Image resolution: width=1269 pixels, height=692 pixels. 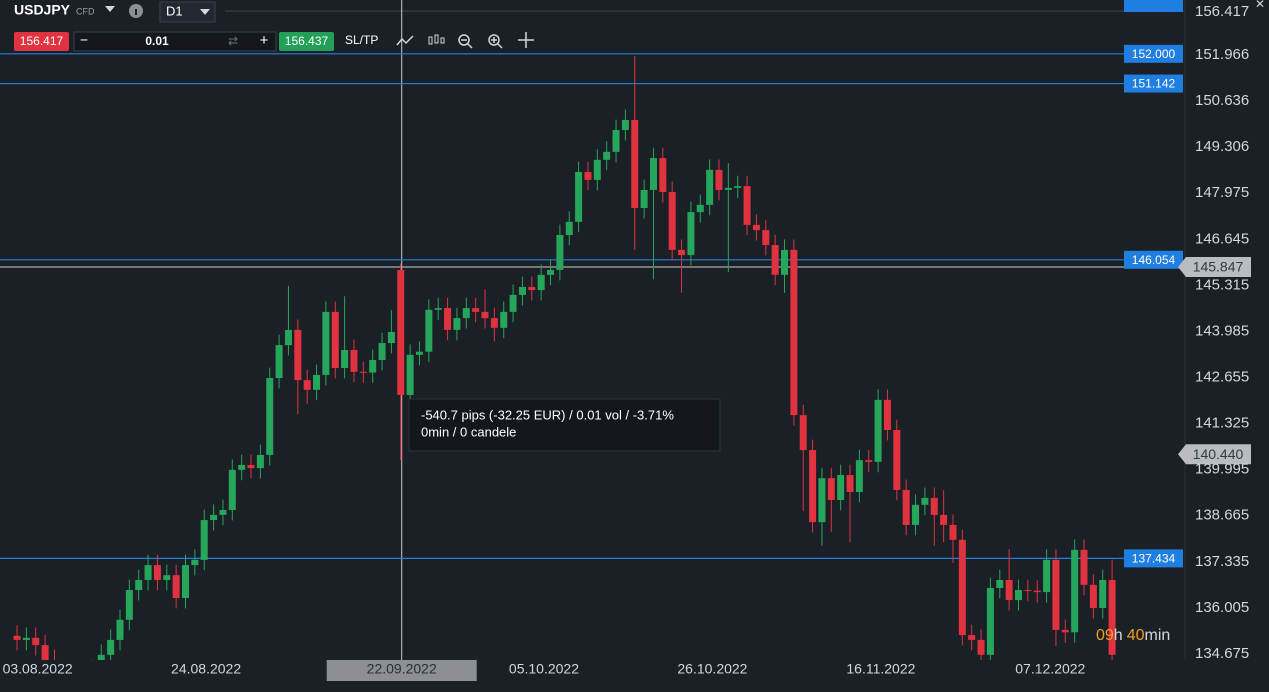 I want to click on symbol: USDJPY, so click(x=42, y=10).